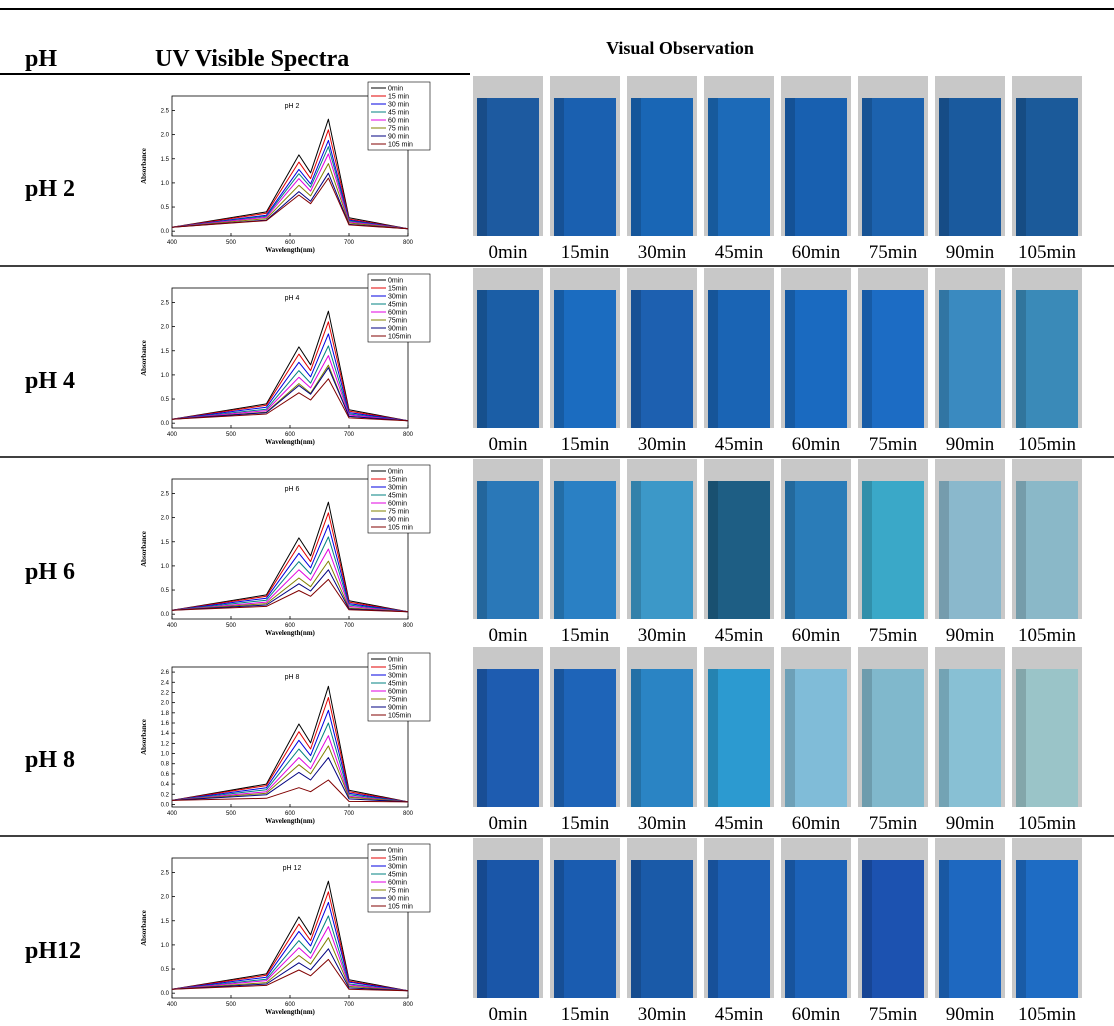 The image size is (1114, 1026). I want to click on time-label: 30min, so click(662, 635).